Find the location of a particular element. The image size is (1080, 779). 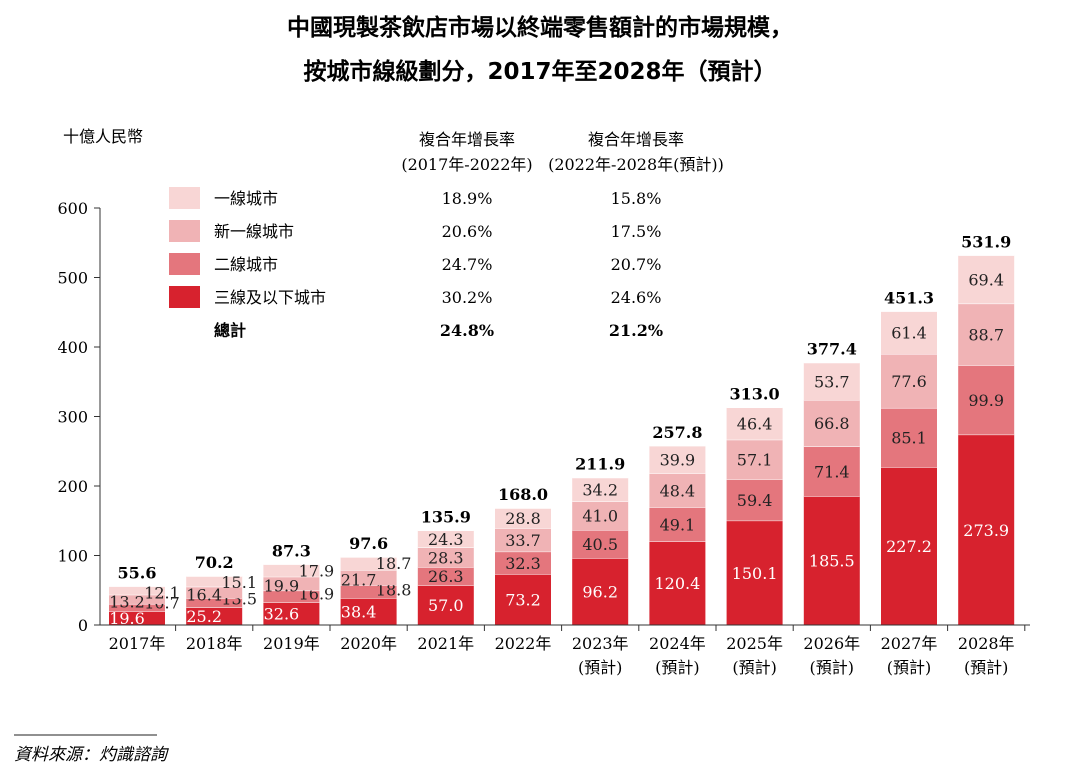

x-tick-label: 2019年 is located at coordinates (291, 643).